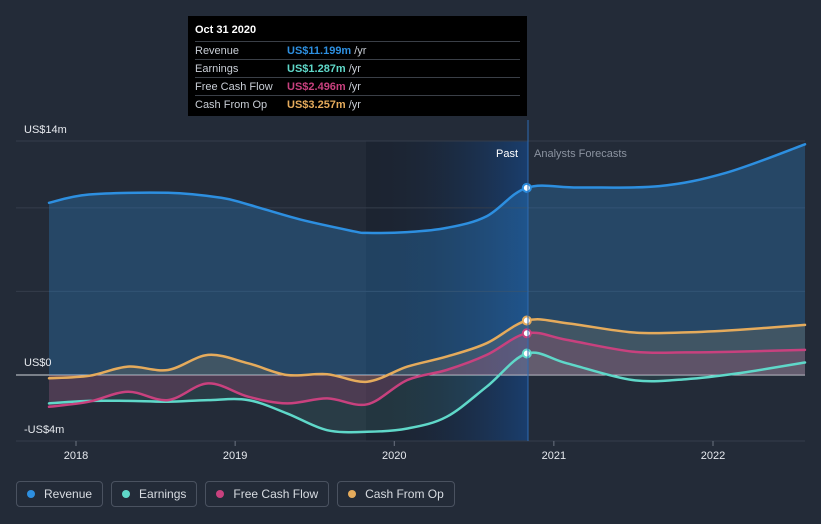 Image resolution: width=821 pixels, height=524 pixels. I want to click on legend-label: Cash From Op, so click(404, 494).